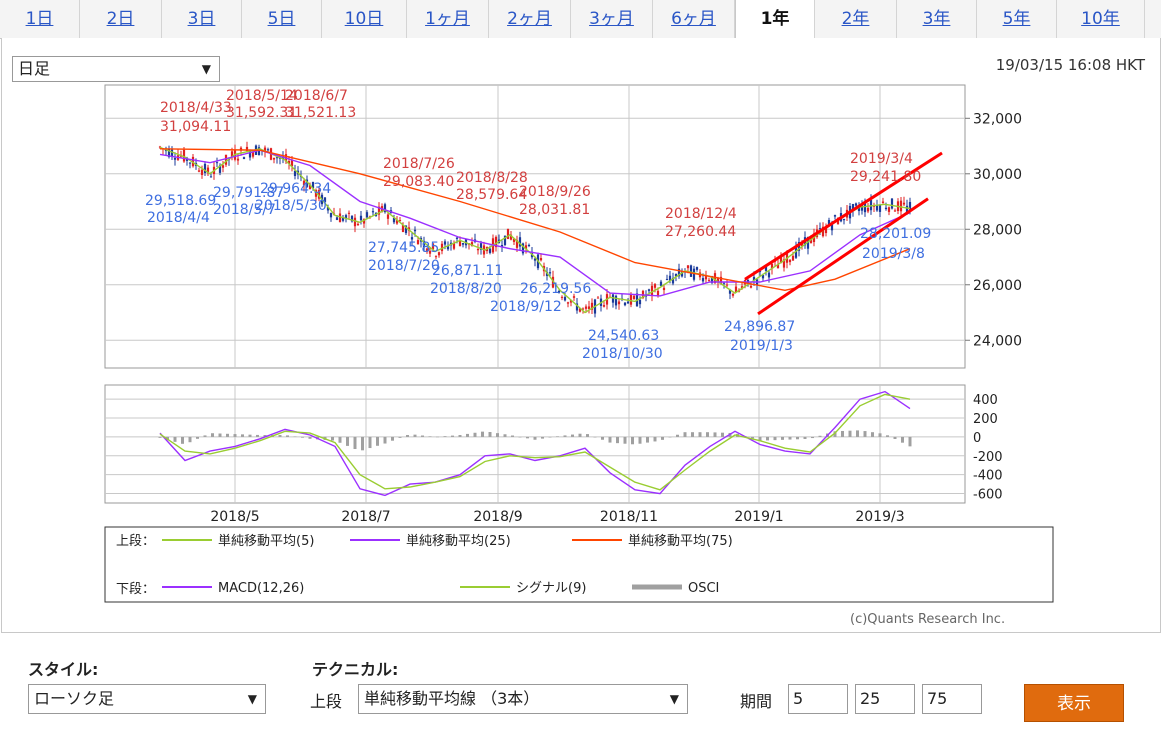 The image size is (1161, 732). What do you see at coordinates (885, 699) in the screenshot?
I see `period-input-2: 25` at bounding box center [885, 699].